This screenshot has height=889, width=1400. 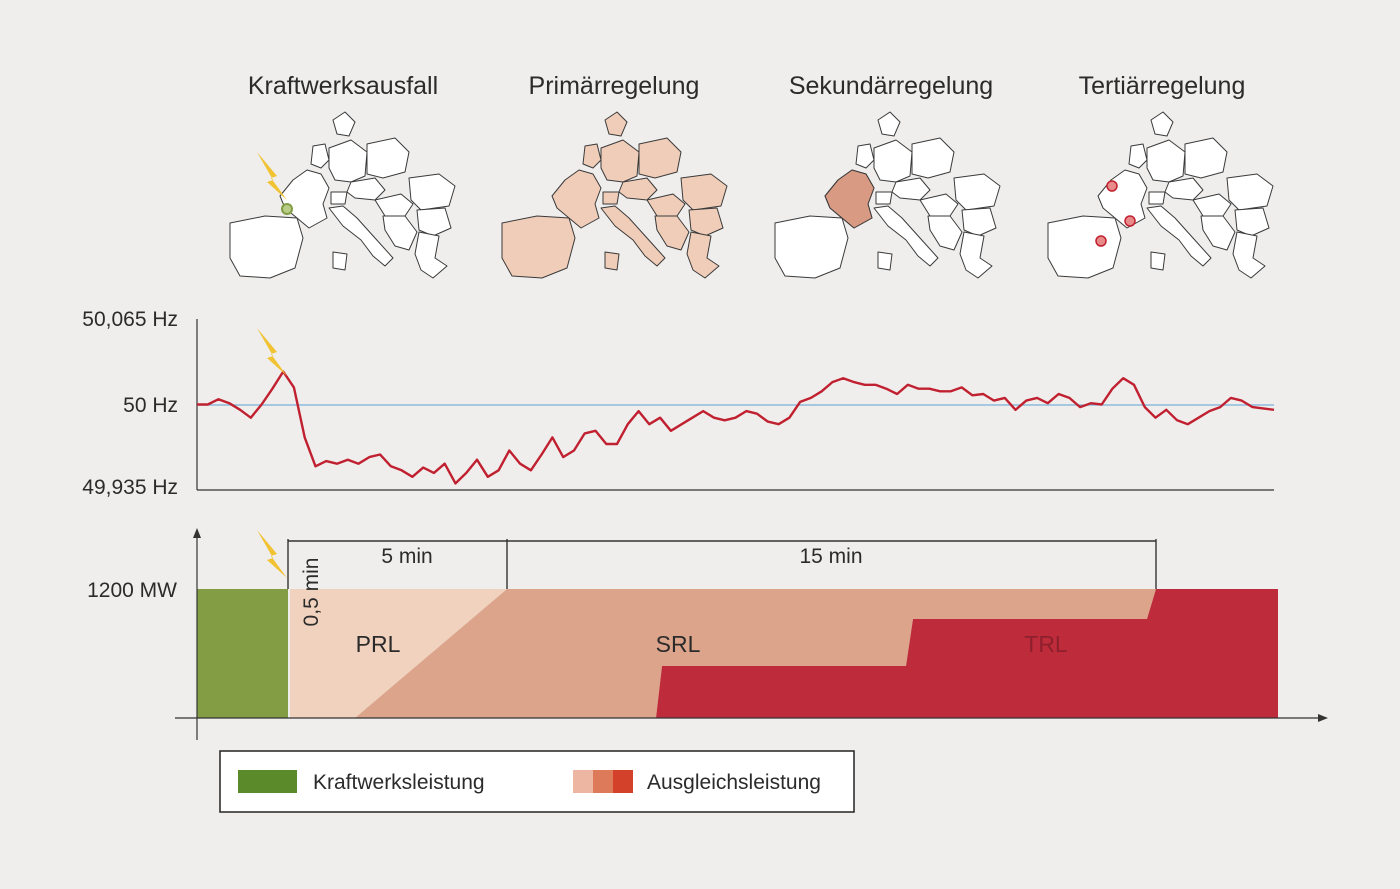 What do you see at coordinates (311, 592) in the screenshot?
I see `interval-label-half-min: 0,5 min` at bounding box center [311, 592].